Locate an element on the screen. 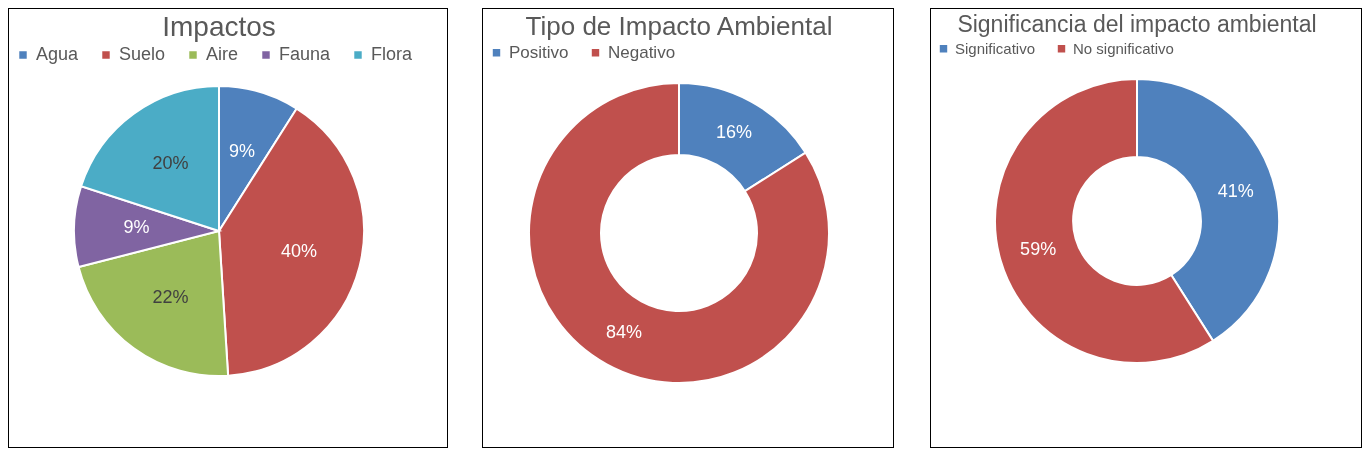 The width and height of the screenshot is (1364, 450). data-label: 16% is located at coordinates (733, 132).